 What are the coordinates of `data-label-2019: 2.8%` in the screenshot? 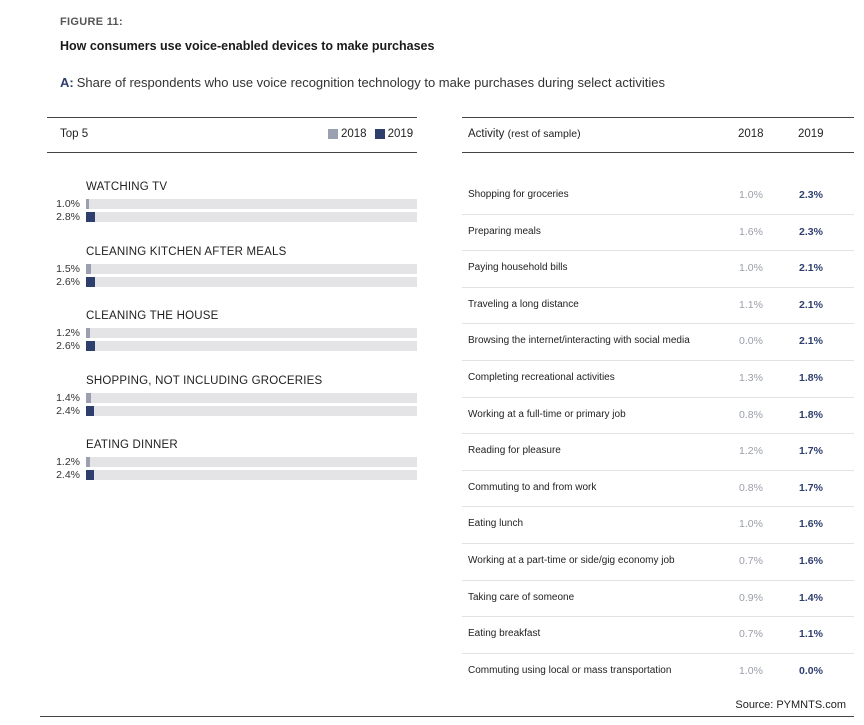 It's located at (68, 217).